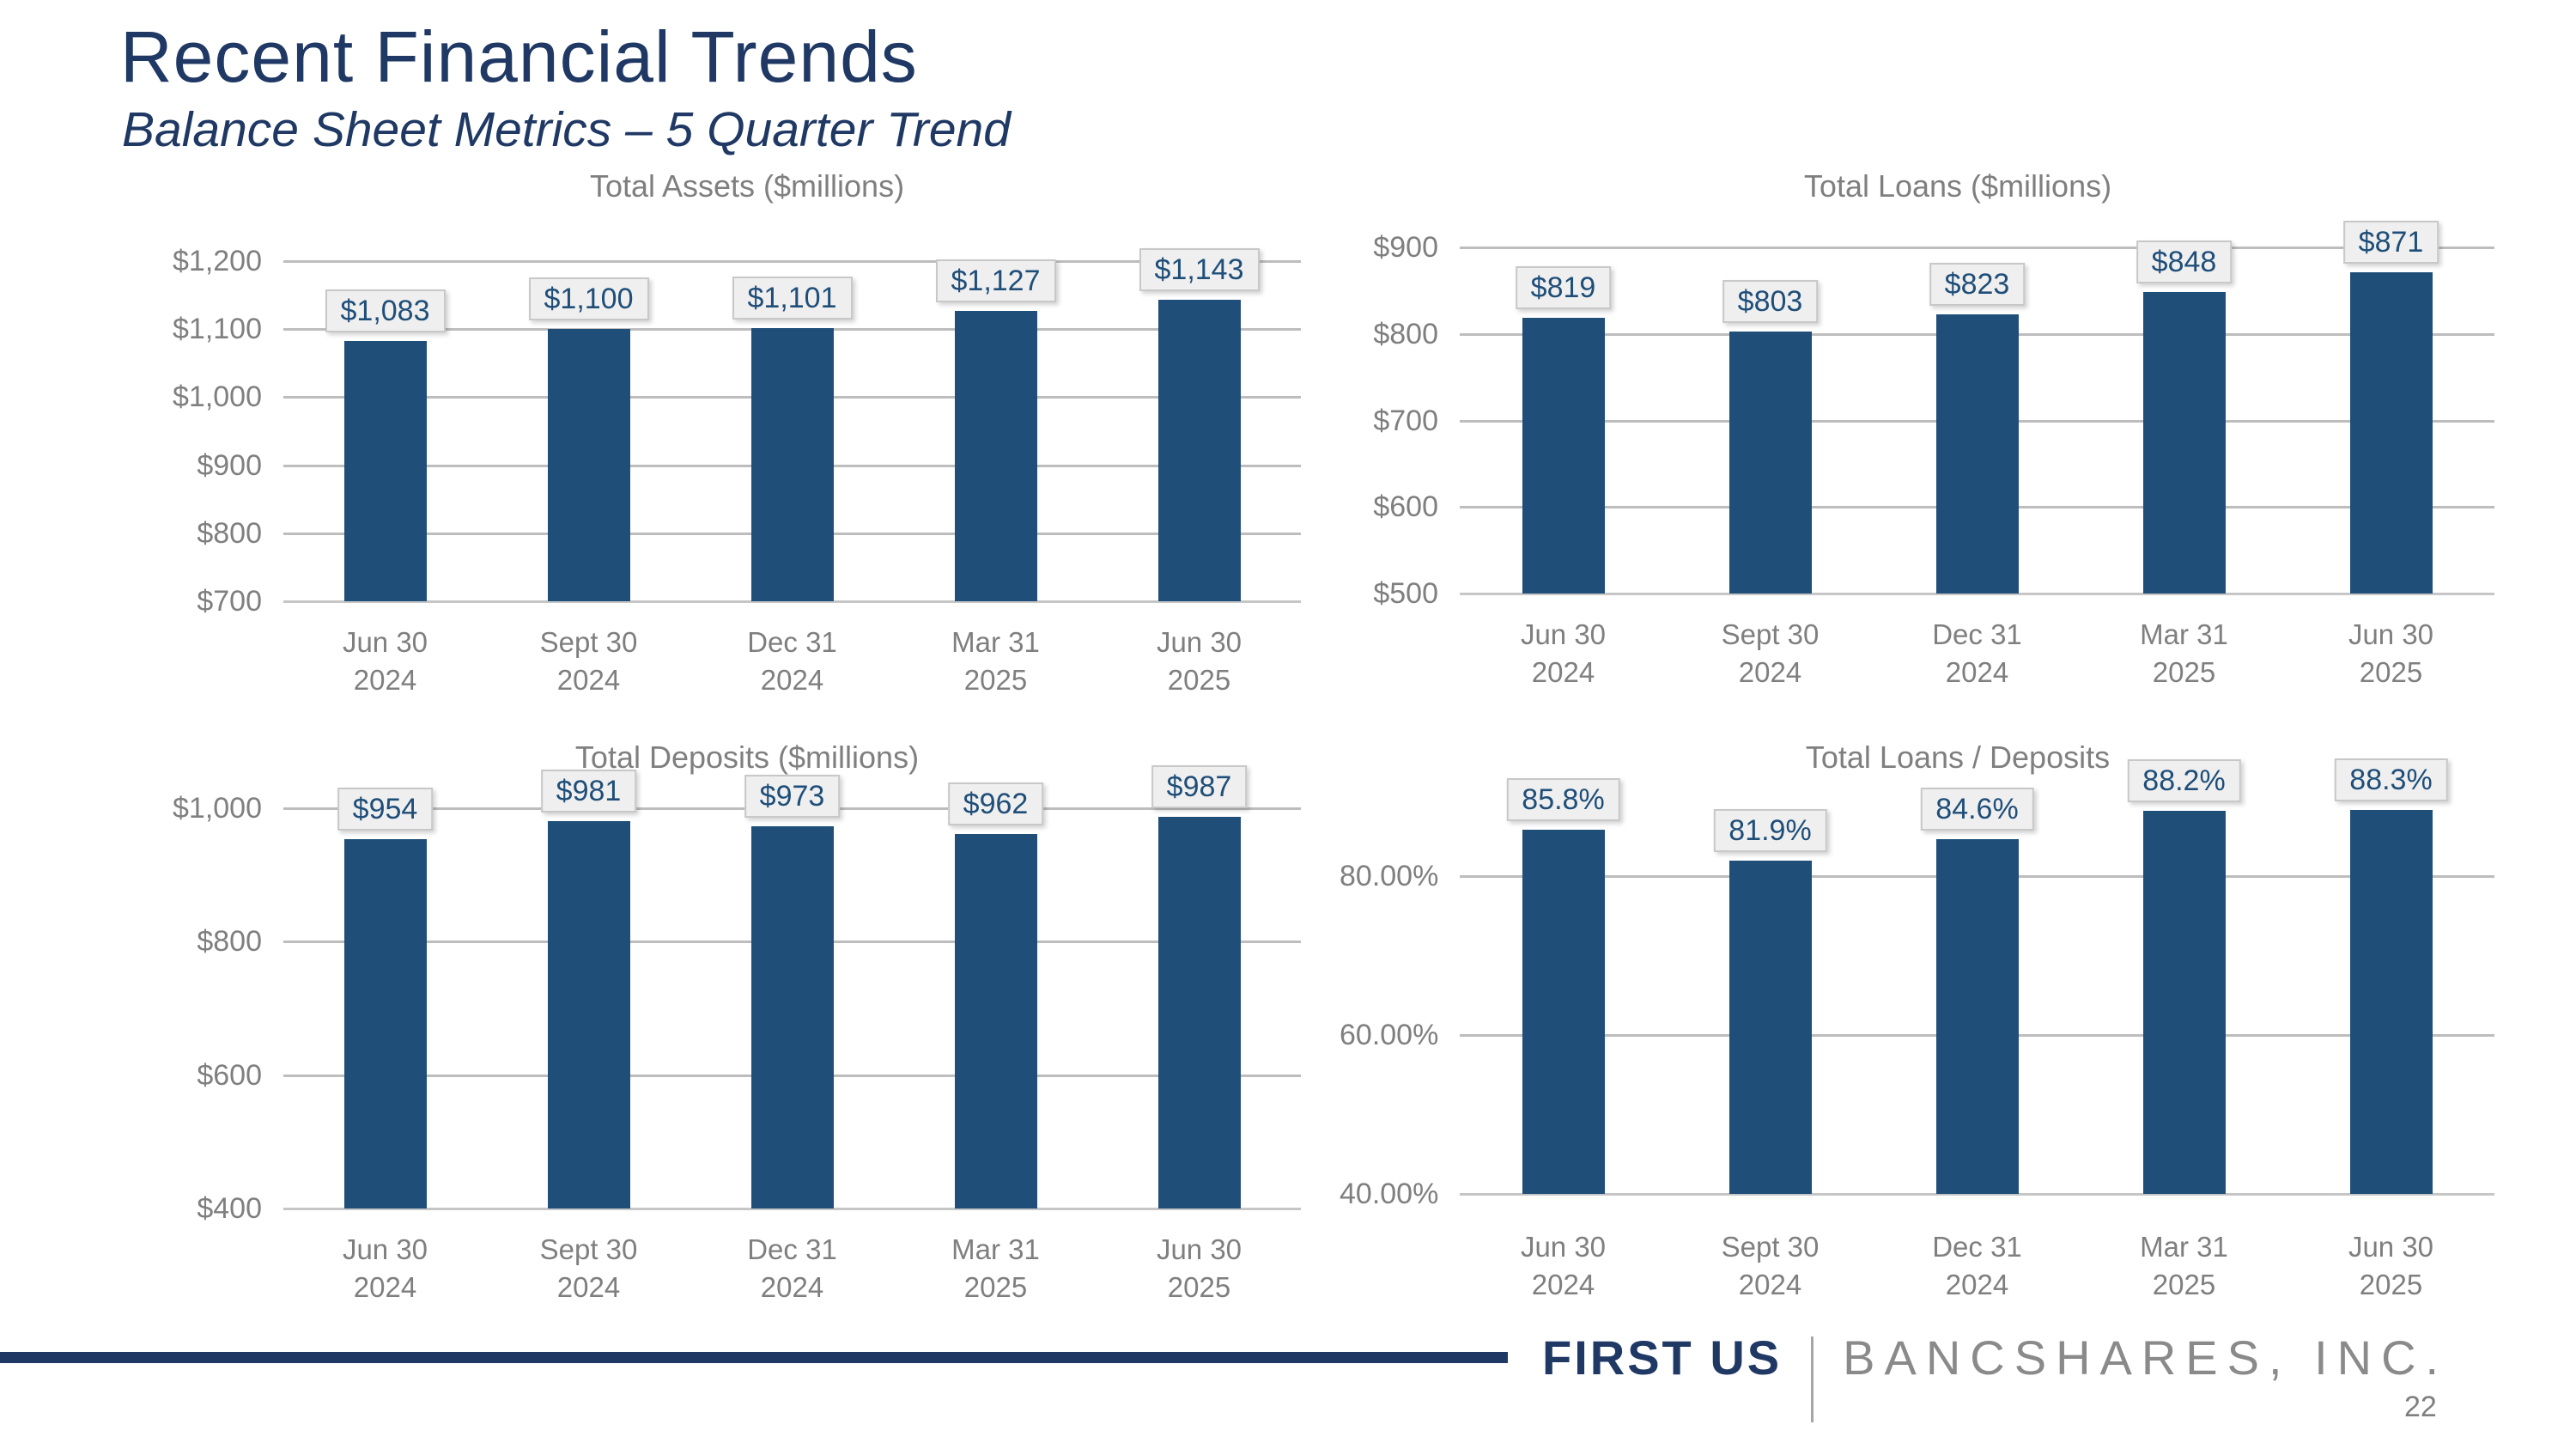 This screenshot has width=2576, height=1449. I want to click on data-label: 88.3%, so click(2391, 780).